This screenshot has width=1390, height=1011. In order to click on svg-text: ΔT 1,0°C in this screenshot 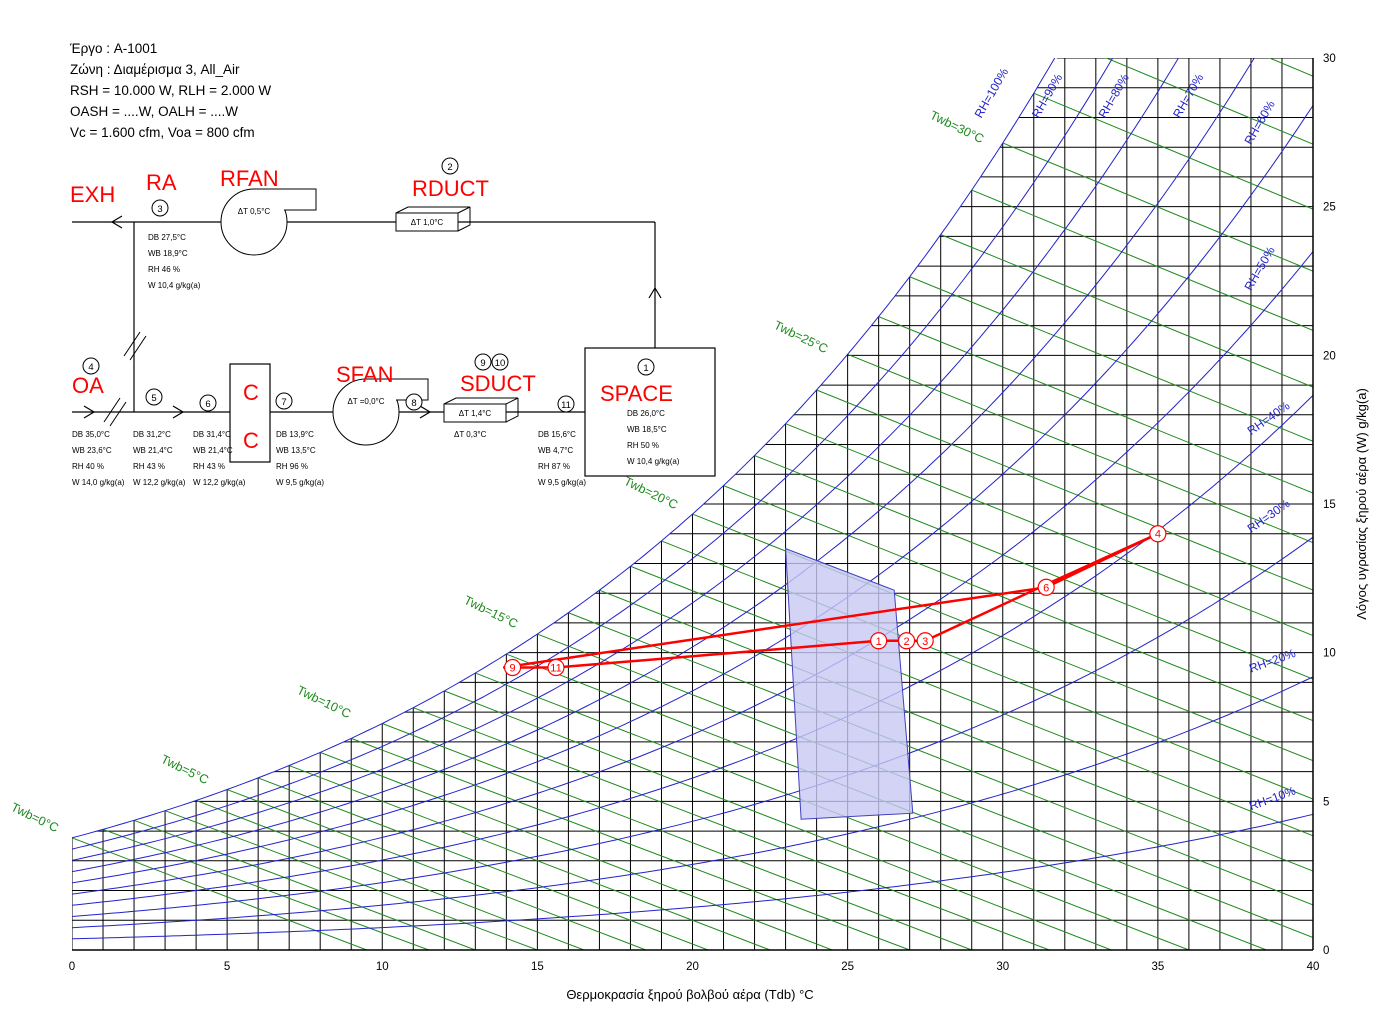, I will do `click(427, 222)`.